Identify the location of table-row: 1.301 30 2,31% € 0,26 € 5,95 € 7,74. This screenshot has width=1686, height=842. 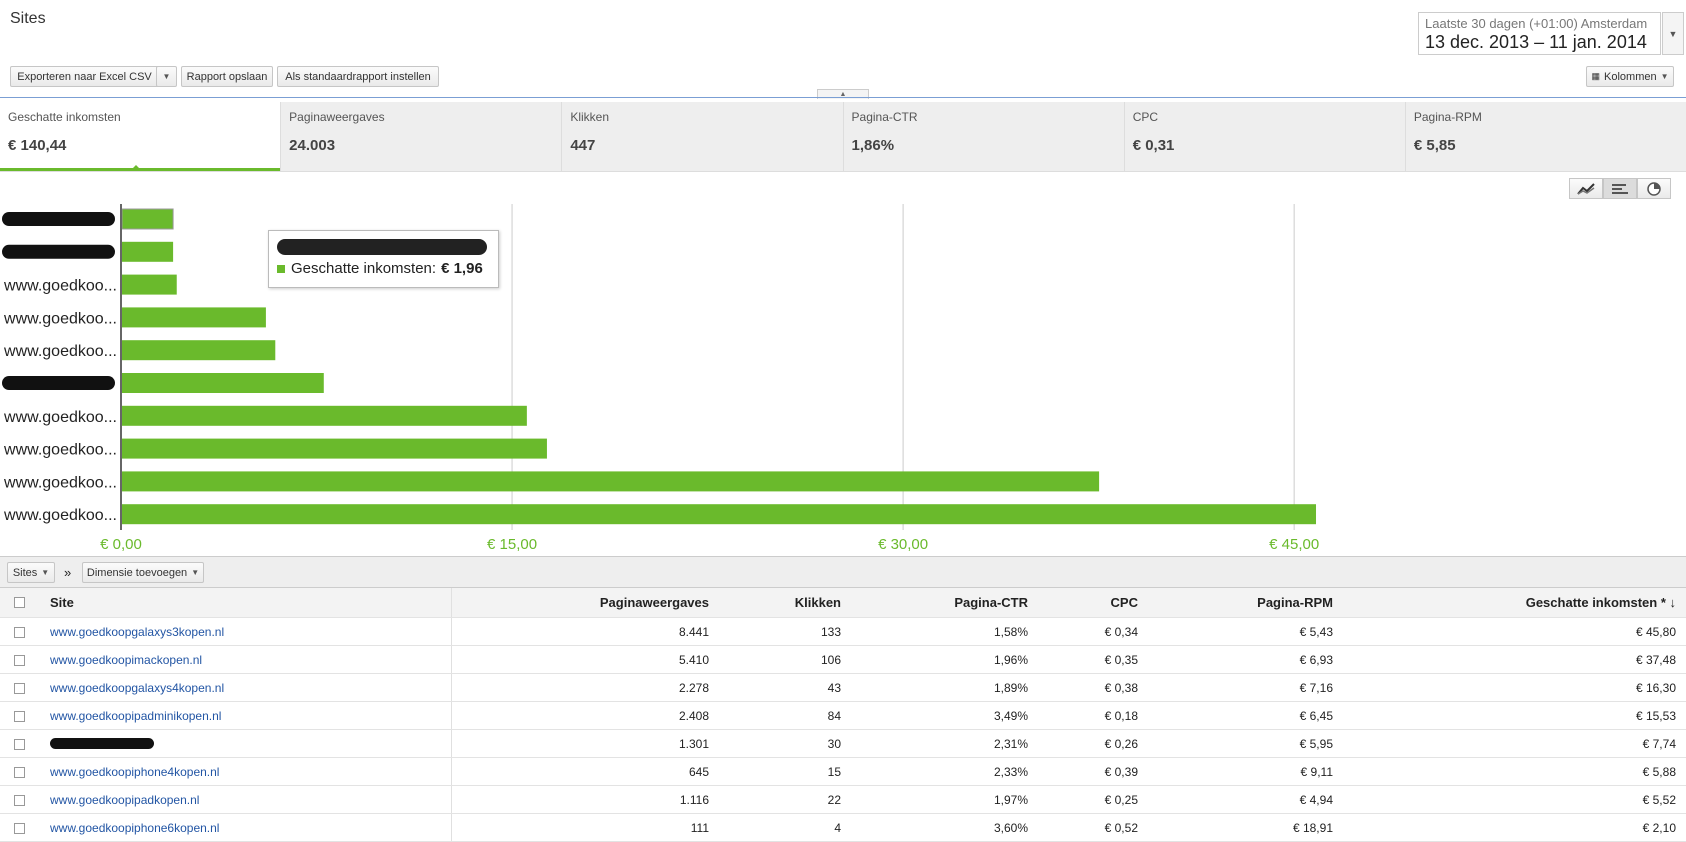
(843, 744).